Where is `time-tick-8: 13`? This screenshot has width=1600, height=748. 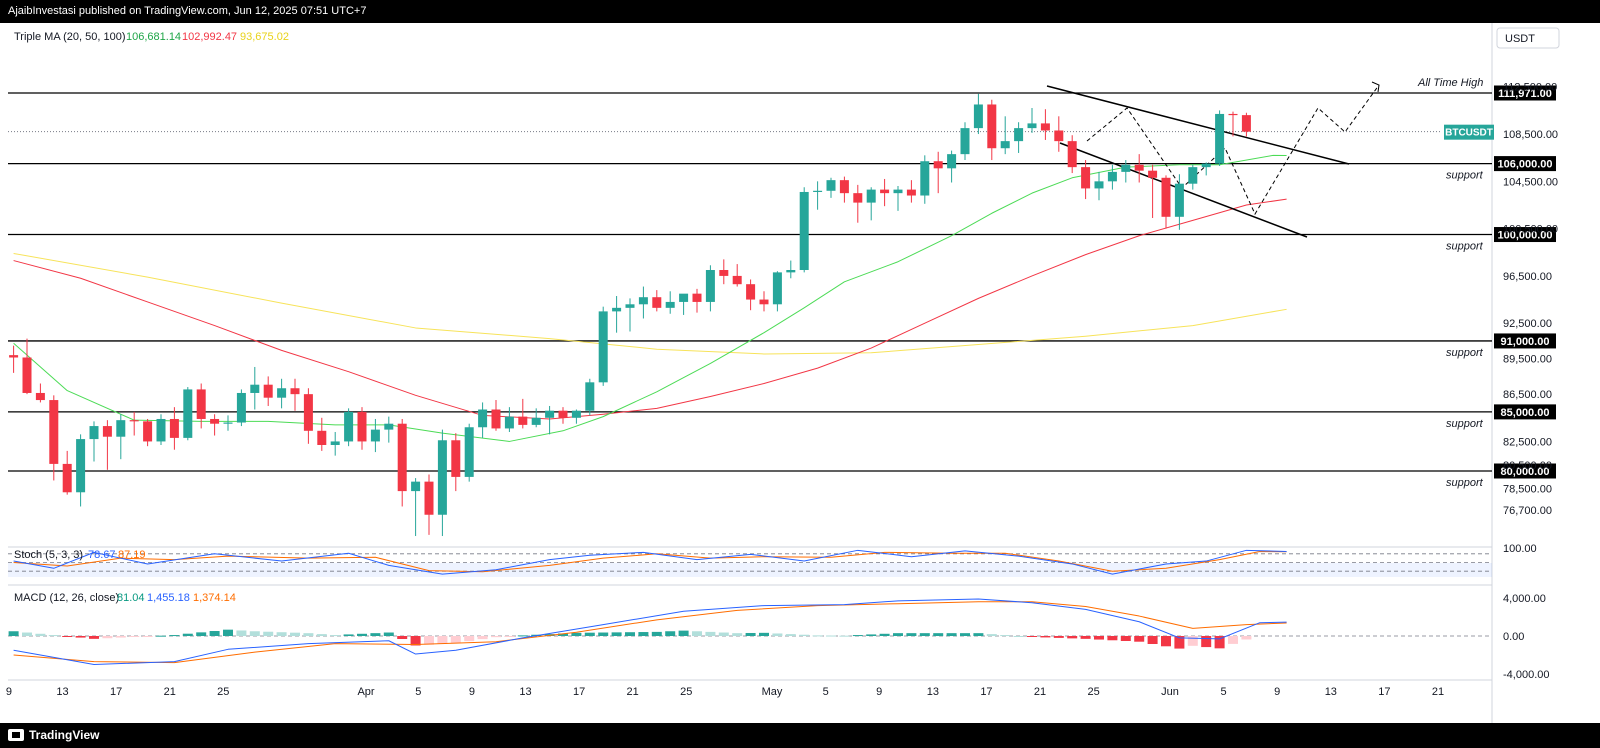
time-tick-8: 13 is located at coordinates (525, 692).